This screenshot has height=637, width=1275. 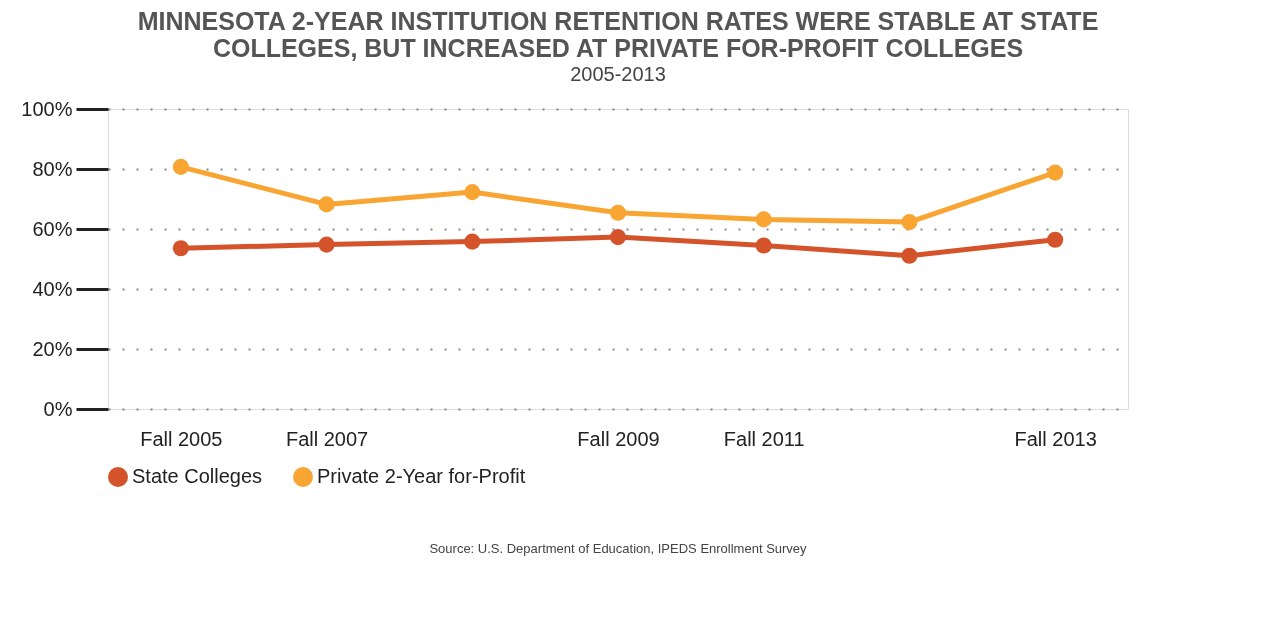 I want to click on y-tick-label: 20%, so click(x=52, y=348).